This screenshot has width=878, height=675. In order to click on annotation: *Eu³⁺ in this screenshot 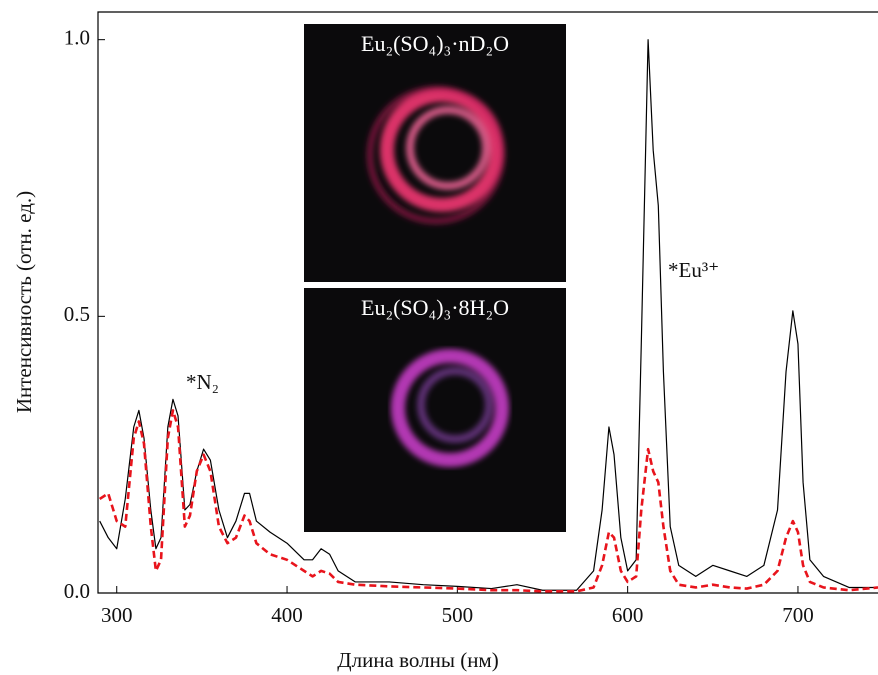, I will do `click(693, 270)`.